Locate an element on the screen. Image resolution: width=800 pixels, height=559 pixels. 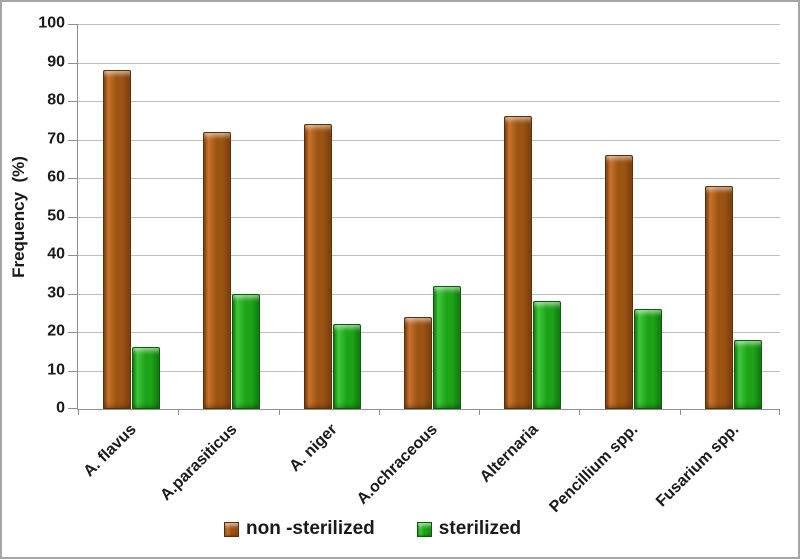
x-tick-label: Alternaria is located at coordinates (509, 453).